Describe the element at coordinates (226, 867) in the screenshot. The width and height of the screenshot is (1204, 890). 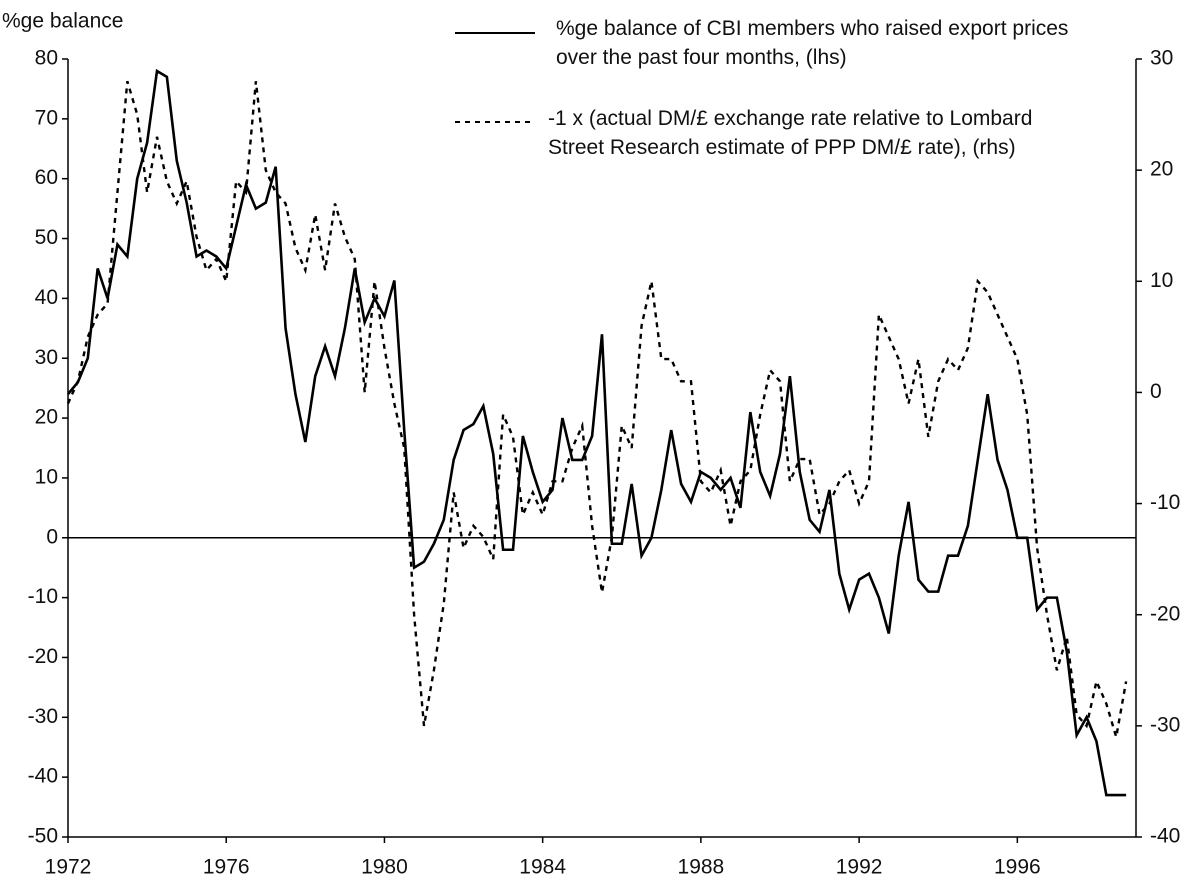
I see `x-tick-label: 1976` at that location.